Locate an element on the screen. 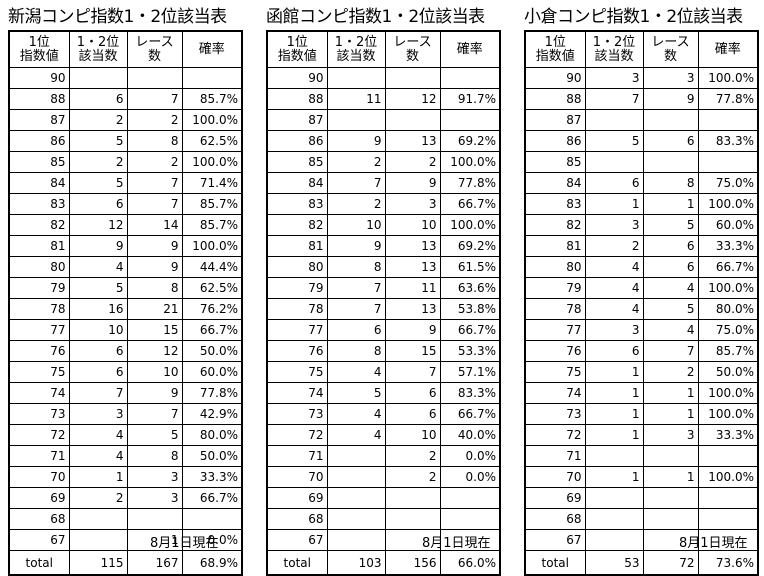  table-row: 81 2 6 33.3% is located at coordinates (641, 246).